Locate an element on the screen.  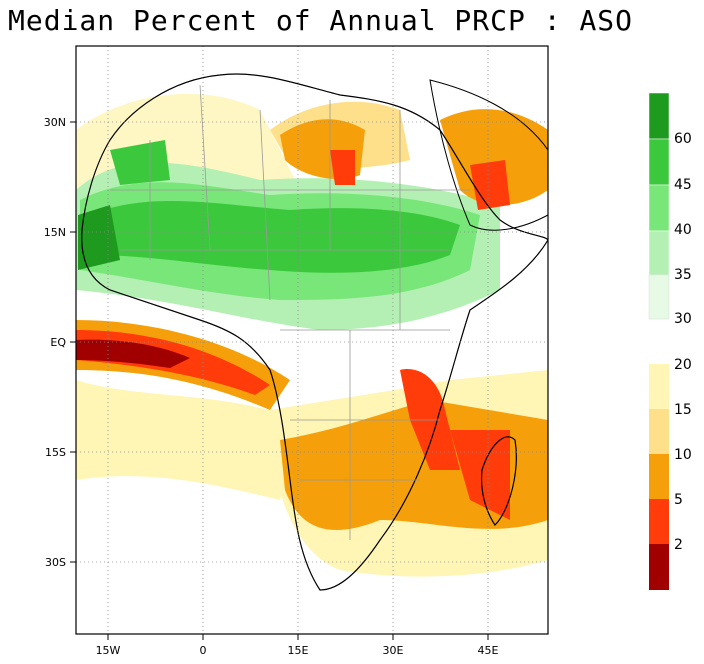
legend-label-2: 2 is located at coordinates (678, 545).